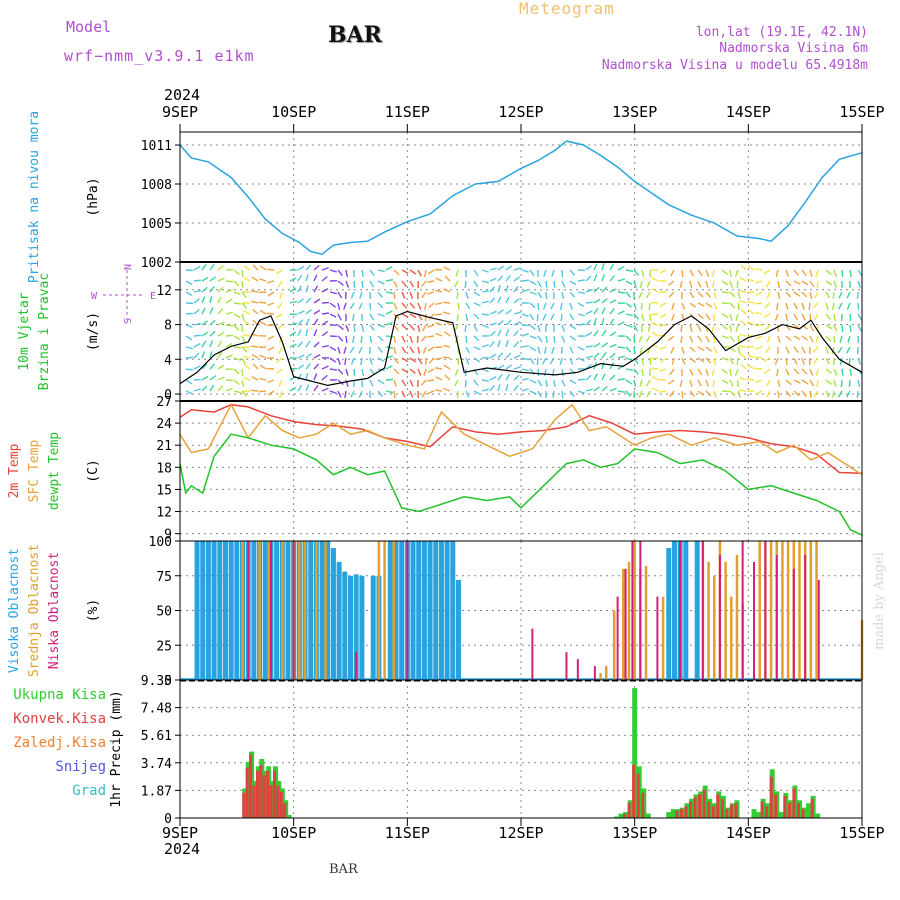 This screenshot has height=900, width=900. What do you see at coordinates (861, 112) in the screenshot?
I see `x-tick-label-top: 15SEP` at bounding box center [861, 112].